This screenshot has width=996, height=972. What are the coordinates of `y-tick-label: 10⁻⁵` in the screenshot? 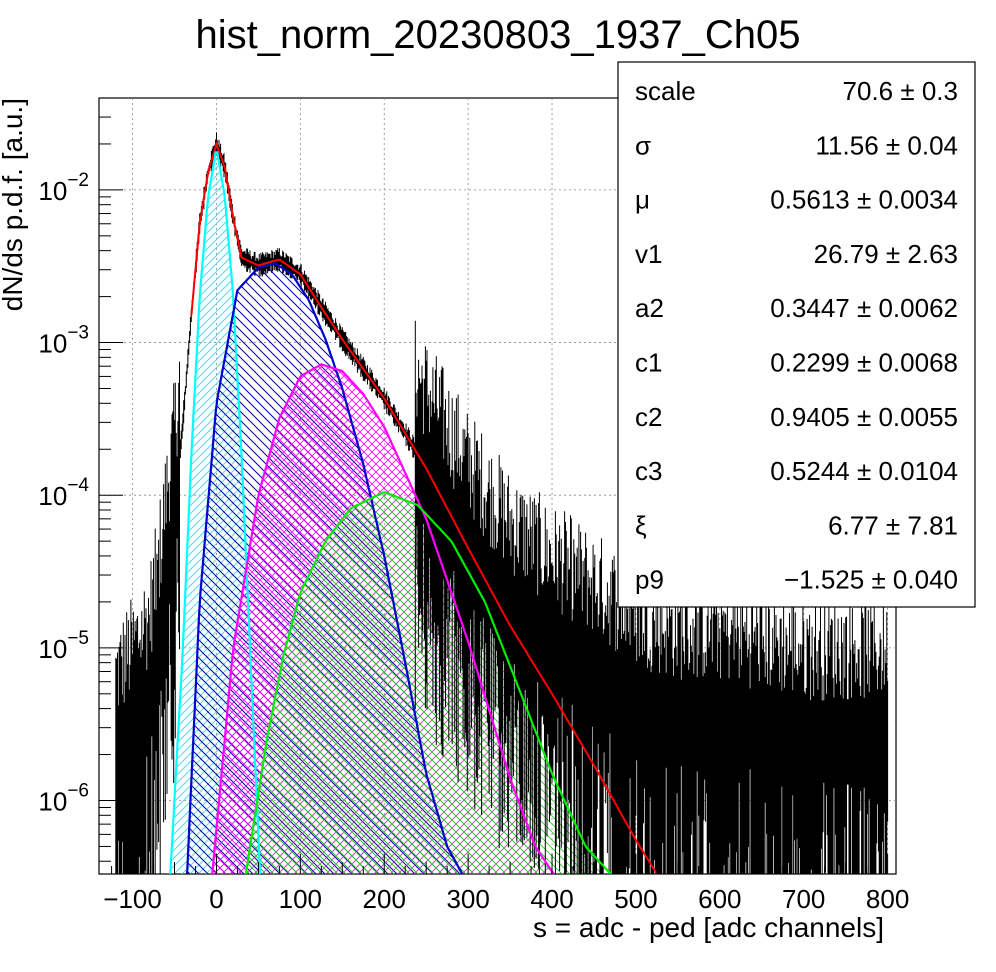 It's located at (63, 646).